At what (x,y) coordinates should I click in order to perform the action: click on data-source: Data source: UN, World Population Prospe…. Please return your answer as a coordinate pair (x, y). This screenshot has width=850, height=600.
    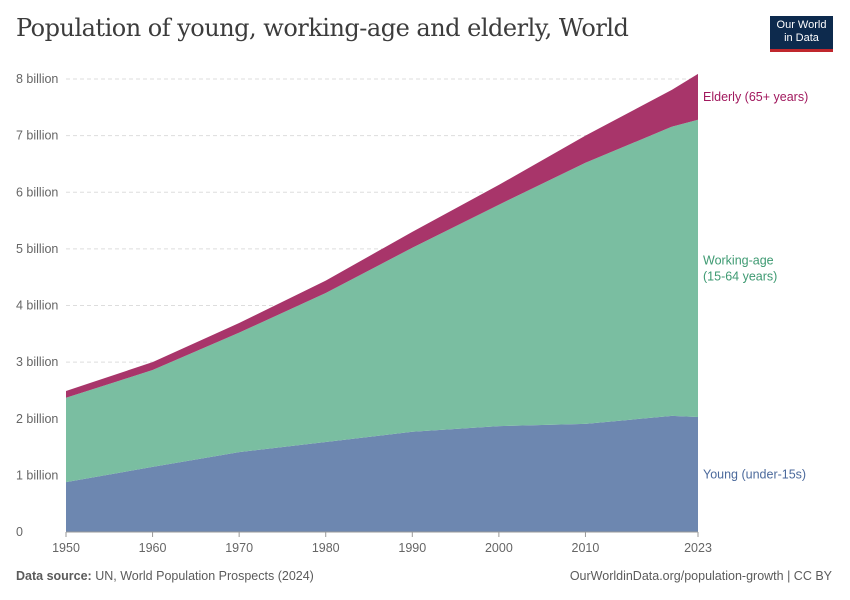
    Looking at the image, I should click on (165, 576).